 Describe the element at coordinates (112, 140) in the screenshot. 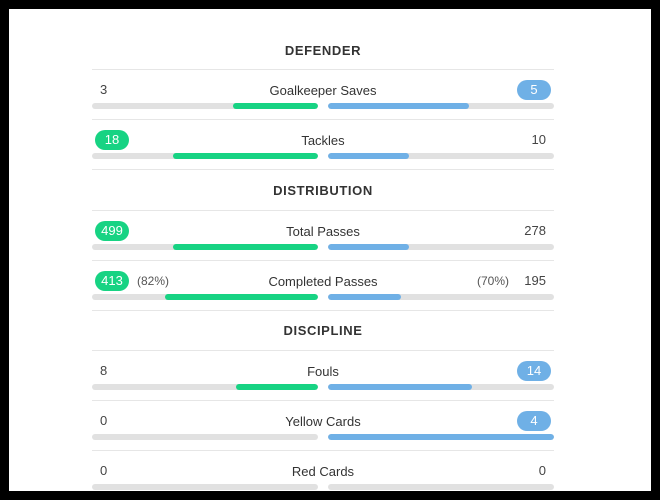

I see `left-value-badge: 18` at that location.